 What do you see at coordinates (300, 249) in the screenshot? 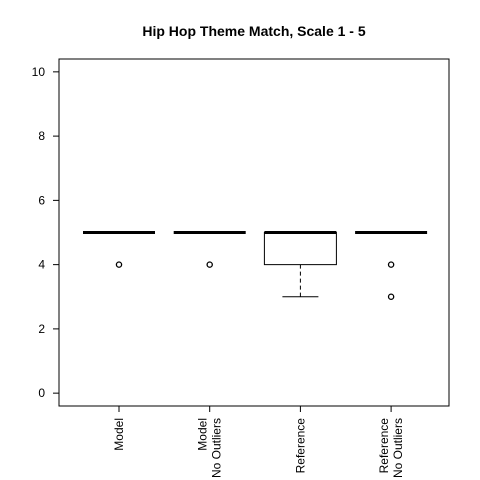
I see `box-body` at bounding box center [300, 249].